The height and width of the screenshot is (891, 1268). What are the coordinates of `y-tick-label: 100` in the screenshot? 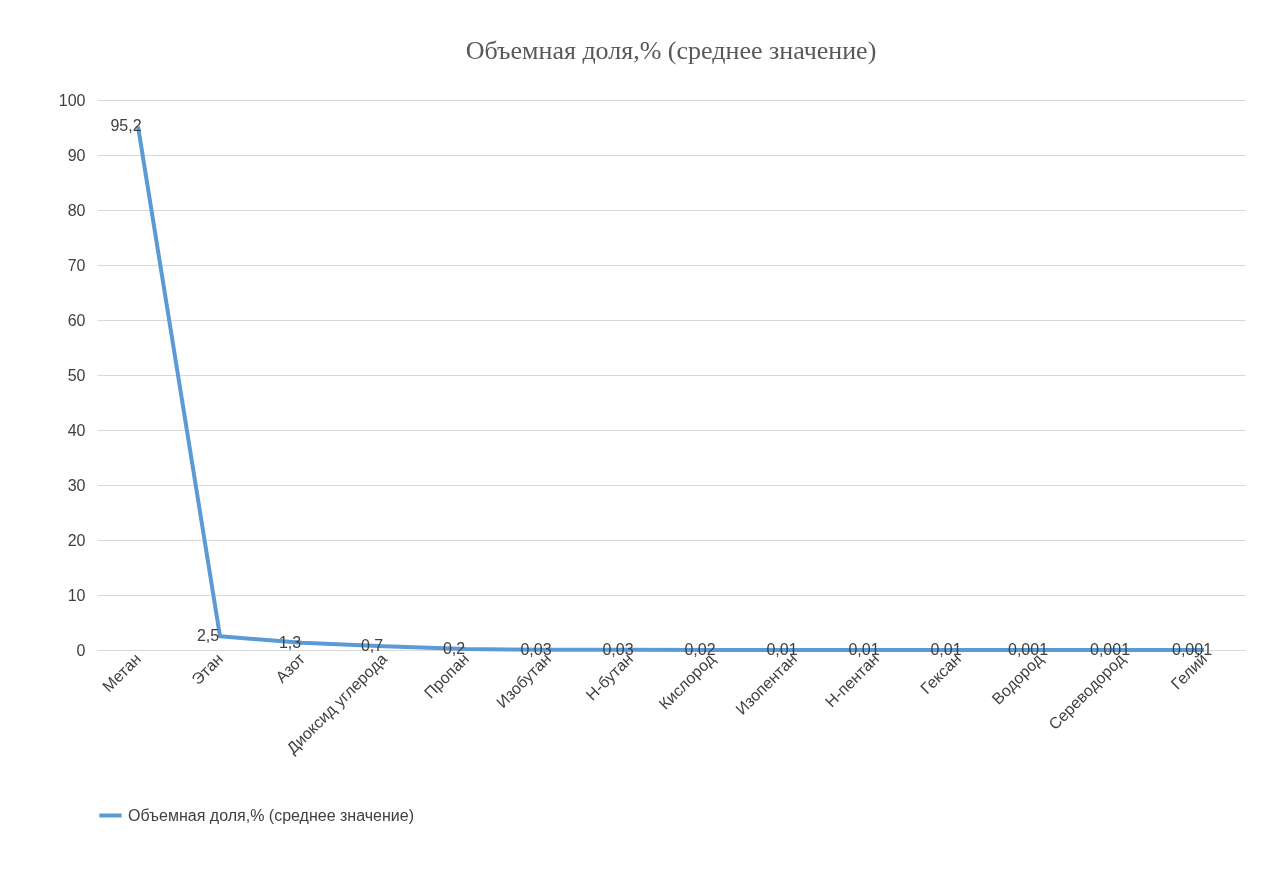 It's located at (72, 100).